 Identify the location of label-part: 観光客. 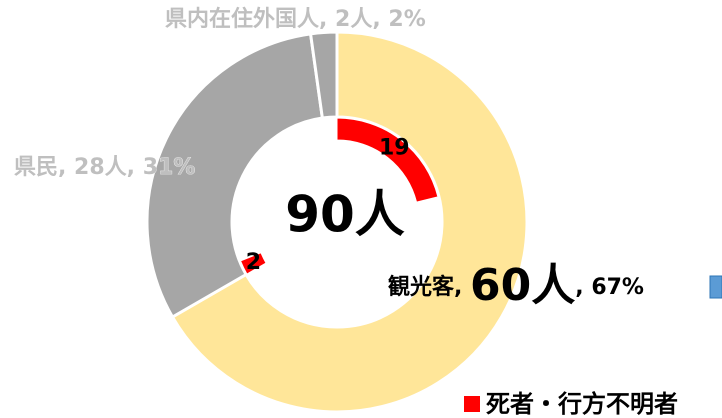
(421, 287).